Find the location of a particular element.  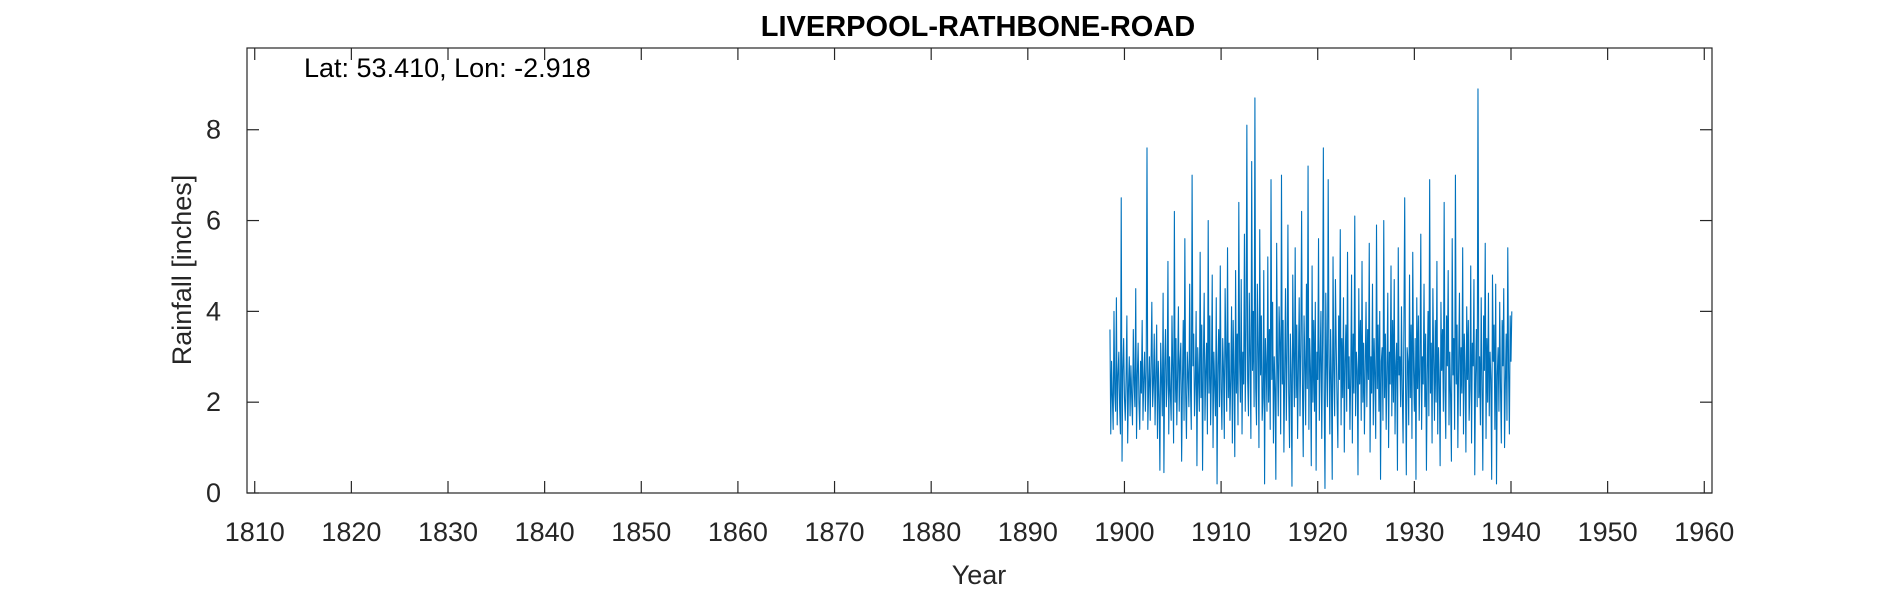

x-tick-label: 1830 is located at coordinates (448, 532).